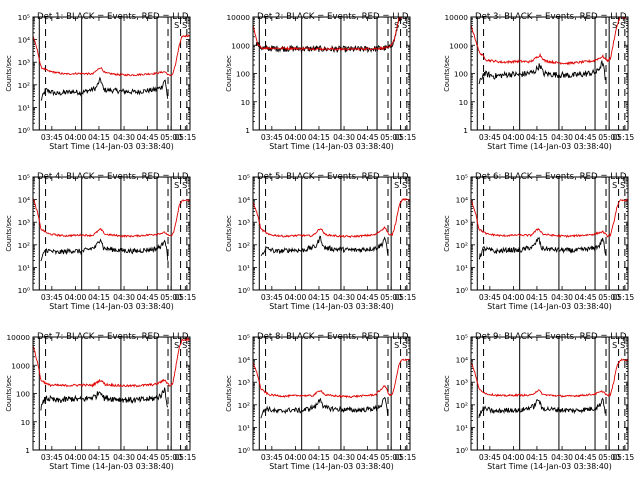  Describe the element at coordinates (246, 102) in the screenshot. I see `y-tick-label: 10` at that location.